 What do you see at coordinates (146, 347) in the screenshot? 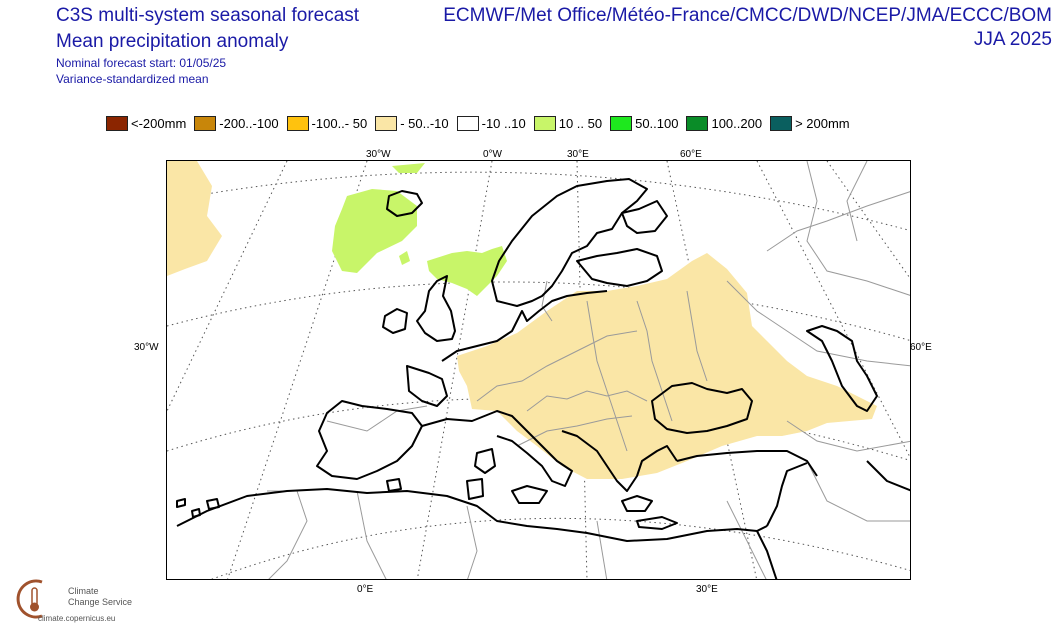
I see `graticule-label-left: 30°W` at bounding box center [146, 347].